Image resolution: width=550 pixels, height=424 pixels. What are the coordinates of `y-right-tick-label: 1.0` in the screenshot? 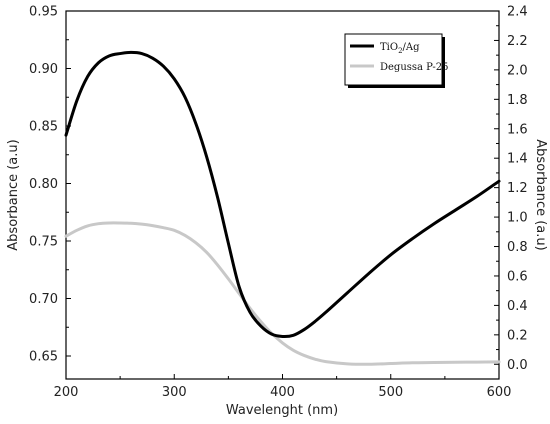 It's located at (517, 218).